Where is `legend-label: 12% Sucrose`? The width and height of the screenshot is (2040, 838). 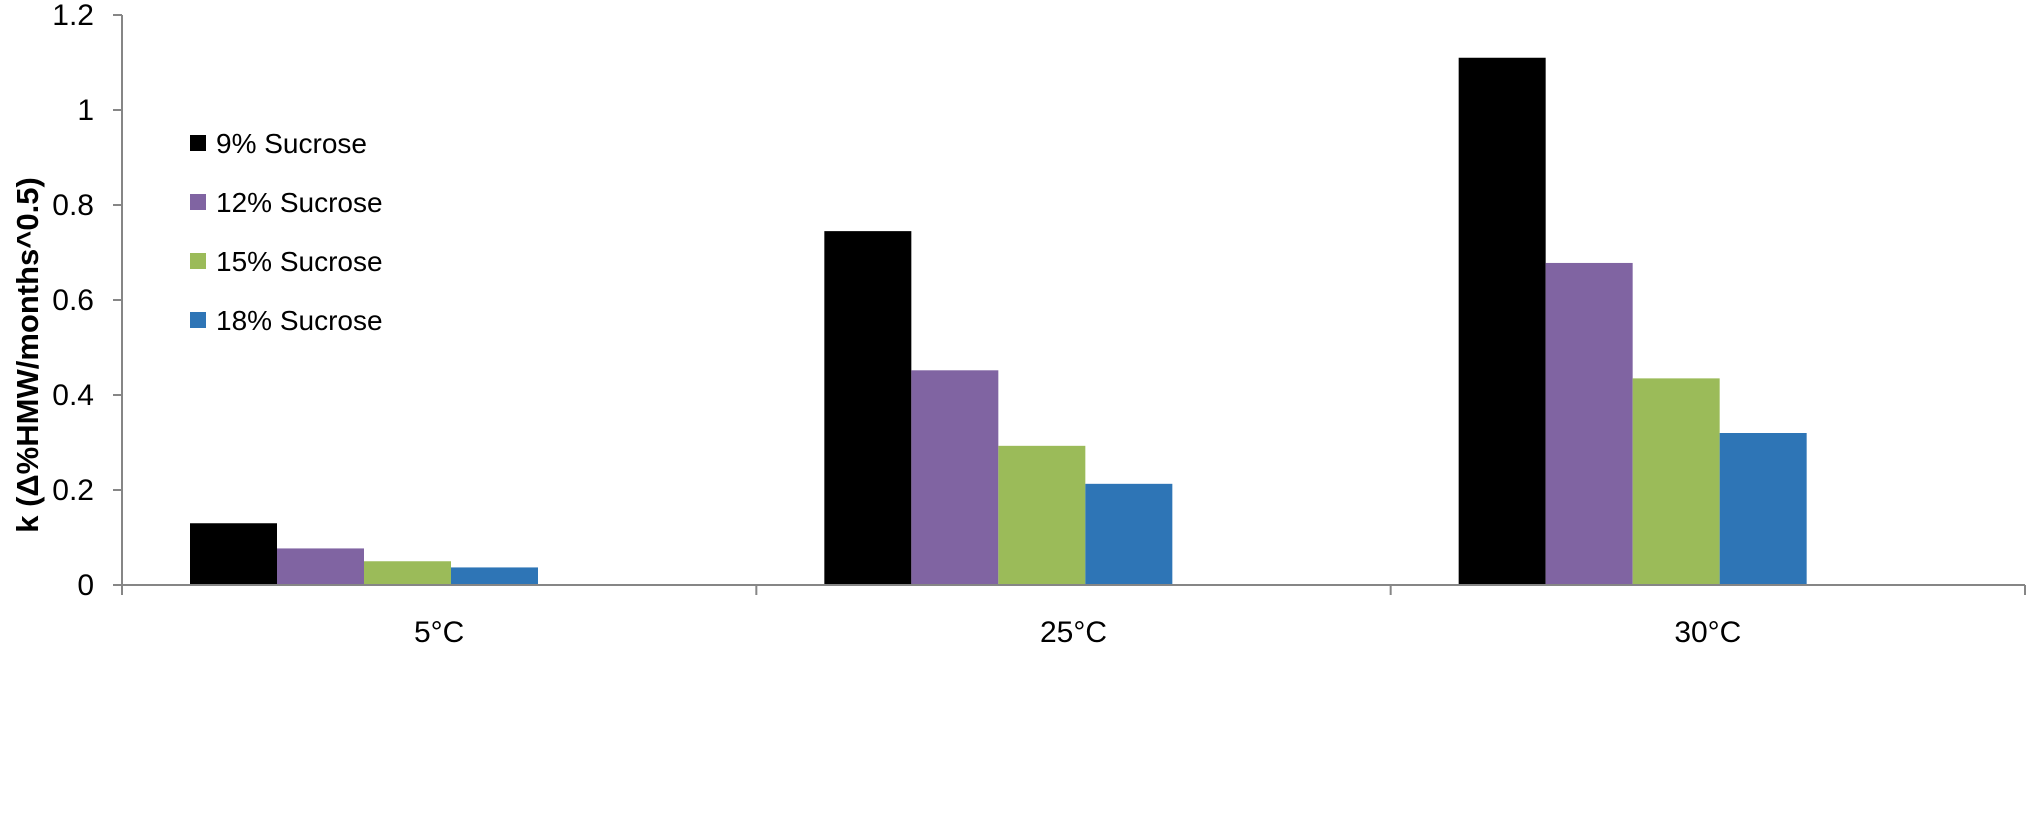
legend-label: 12% Sucrose is located at coordinates (299, 202).